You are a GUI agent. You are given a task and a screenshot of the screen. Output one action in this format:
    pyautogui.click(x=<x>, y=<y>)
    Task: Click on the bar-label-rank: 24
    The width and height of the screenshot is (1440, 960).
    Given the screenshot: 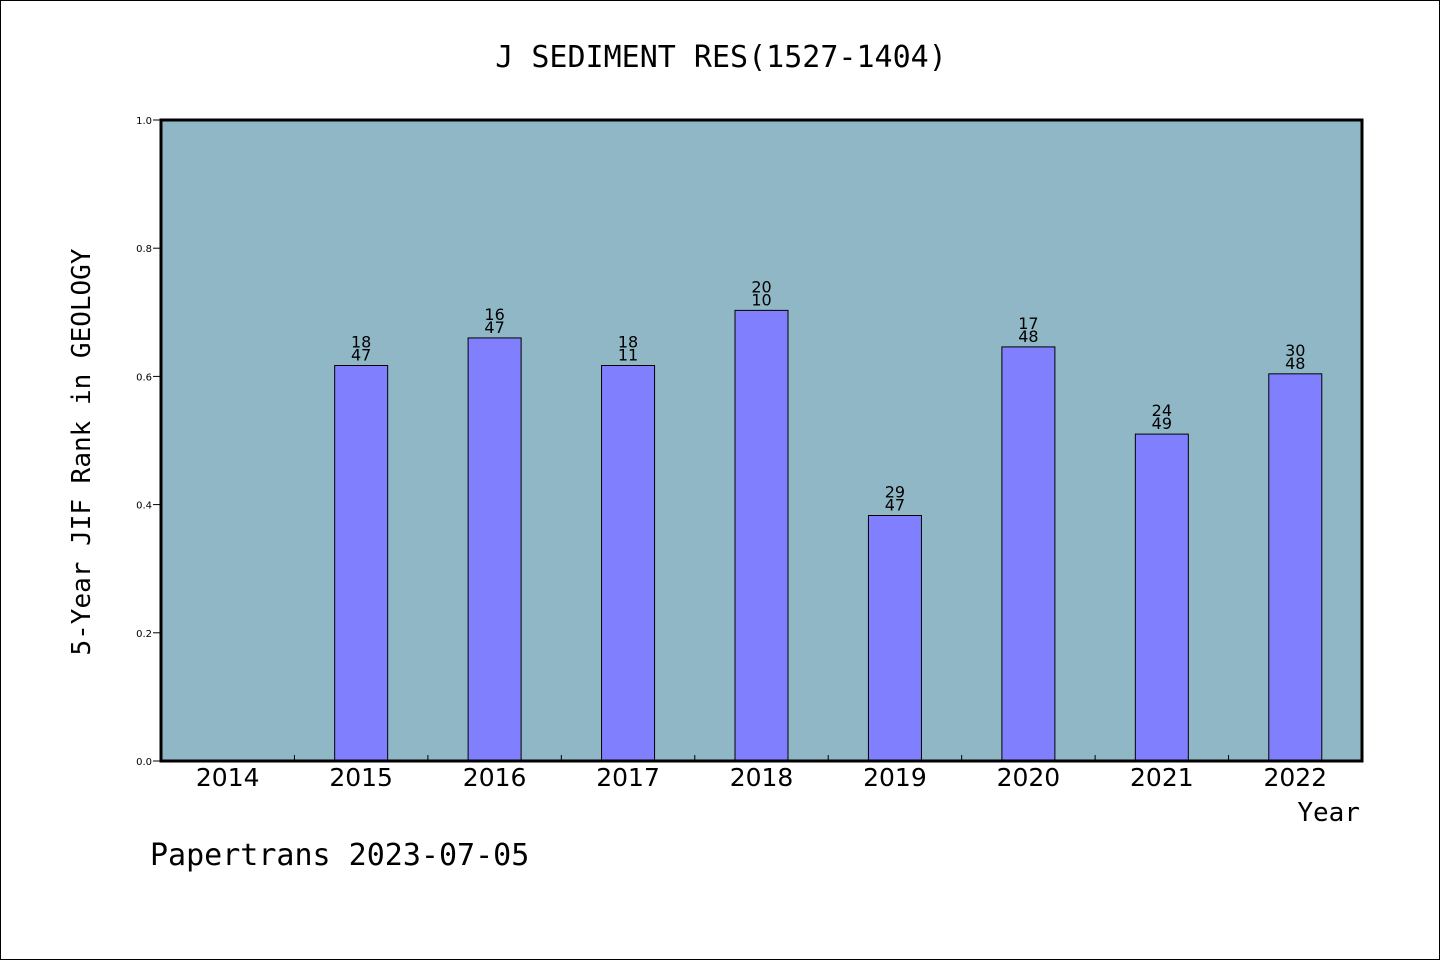 What is the action you would take?
    pyautogui.click(x=1162, y=410)
    